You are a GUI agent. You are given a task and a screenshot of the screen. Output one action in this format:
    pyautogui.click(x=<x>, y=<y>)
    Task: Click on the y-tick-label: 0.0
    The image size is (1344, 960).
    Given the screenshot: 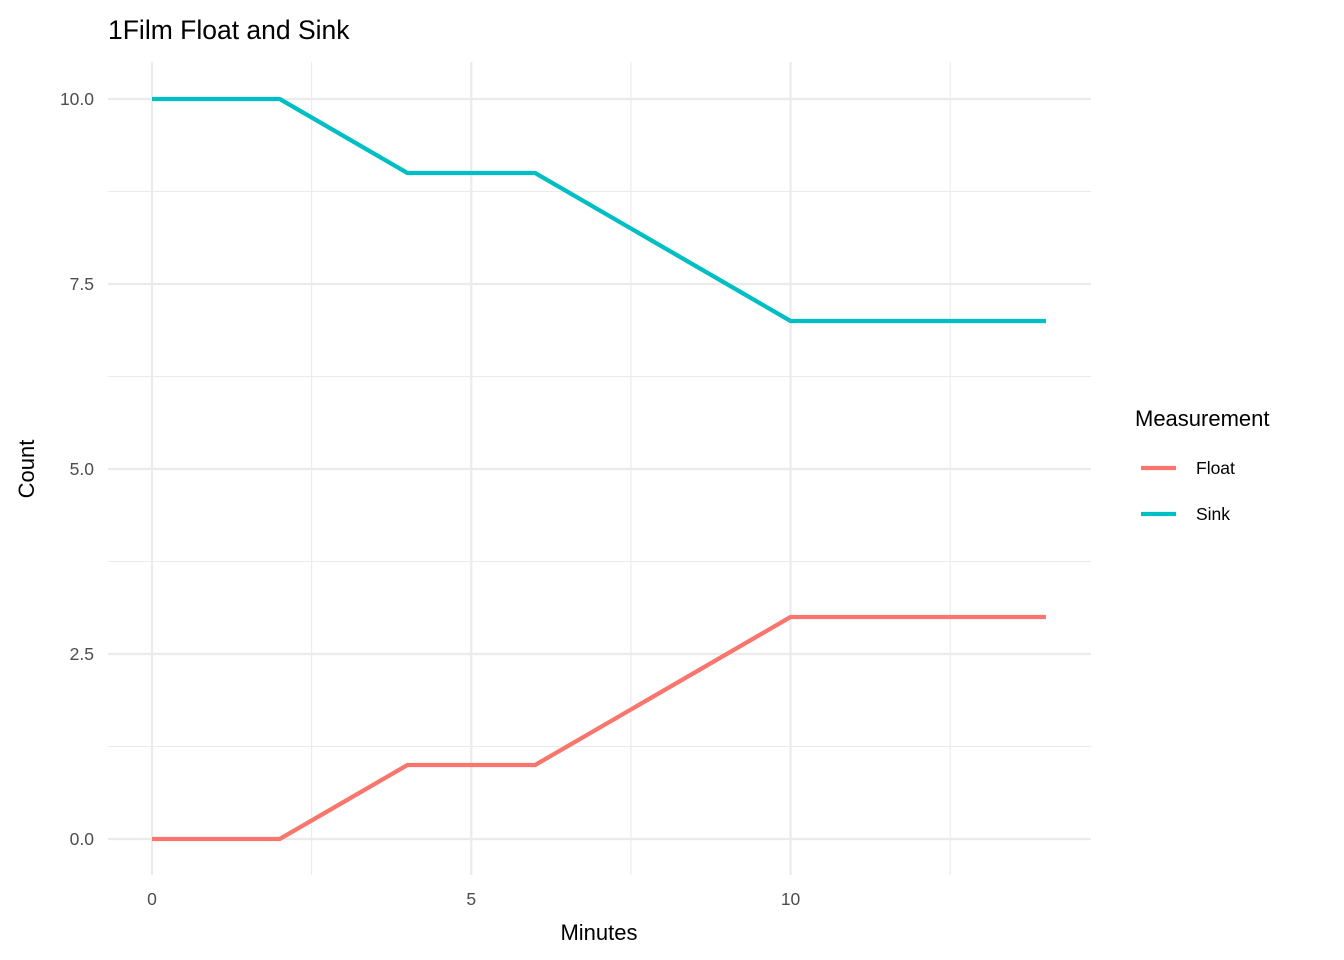 What is the action you would take?
    pyautogui.click(x=82, y=839)
    